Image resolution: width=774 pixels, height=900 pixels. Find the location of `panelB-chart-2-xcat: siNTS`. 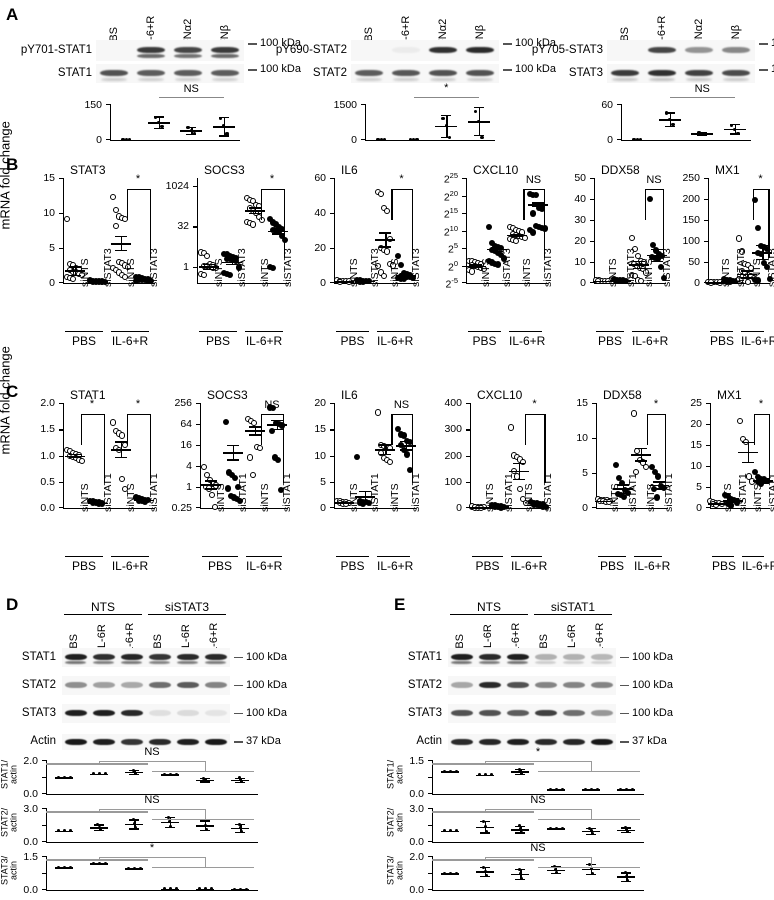

panelB-chart-2-xcat: siNTS is located at coordinates (395, 272).